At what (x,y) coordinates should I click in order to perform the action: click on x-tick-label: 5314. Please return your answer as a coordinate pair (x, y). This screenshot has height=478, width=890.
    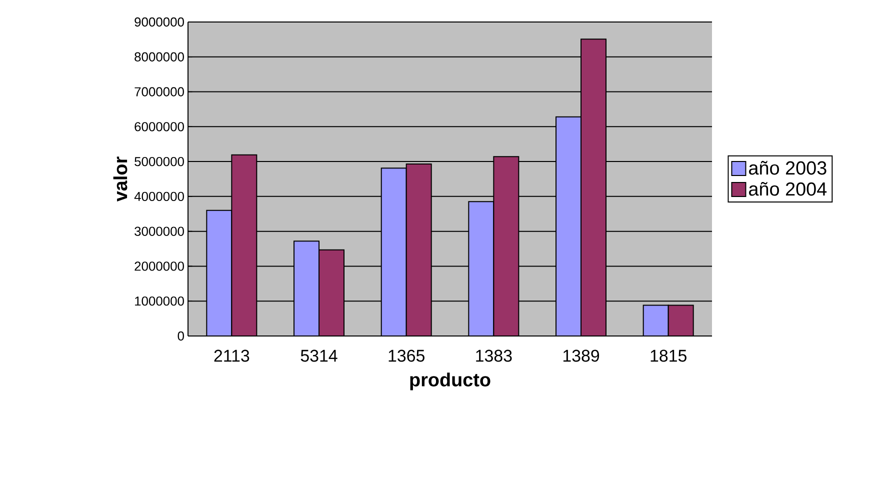
    Looking at the image, I should click on (319, 356).